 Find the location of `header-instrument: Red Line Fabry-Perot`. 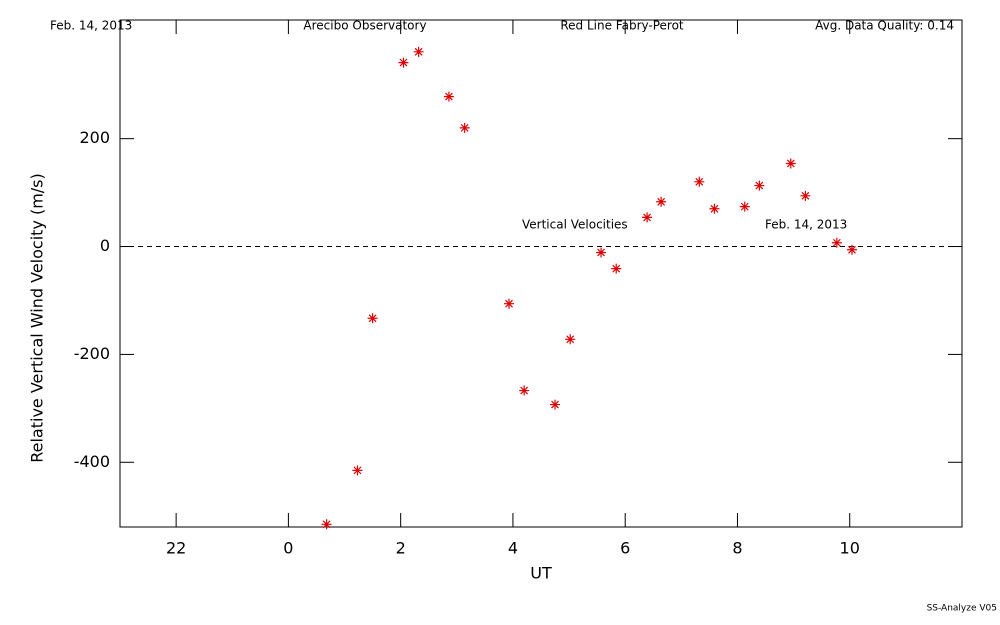

header-instrument: Red Line Fabry-Perot is located at coordinates (622, 26).